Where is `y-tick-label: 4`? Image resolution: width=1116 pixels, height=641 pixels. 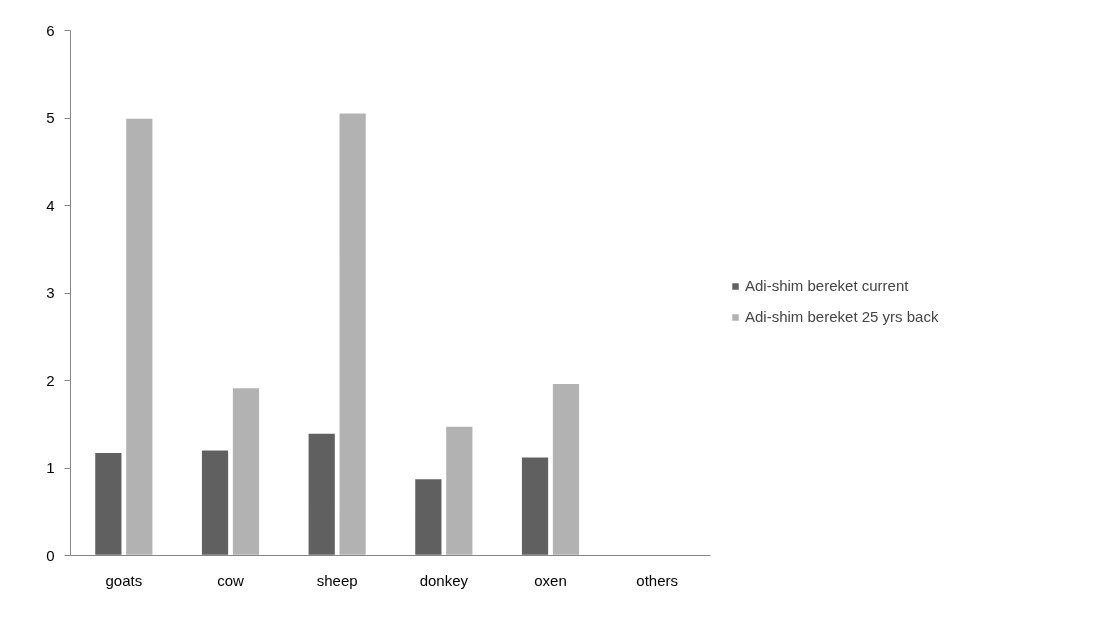
y-tick-label: 4 is located at coordinates (50, 205).